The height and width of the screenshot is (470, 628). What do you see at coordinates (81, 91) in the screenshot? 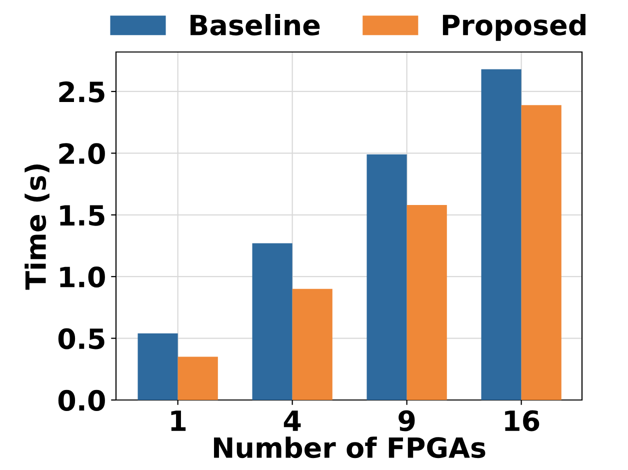
I see `y-tick-label: 2.5` at bounding box center [81, 91].